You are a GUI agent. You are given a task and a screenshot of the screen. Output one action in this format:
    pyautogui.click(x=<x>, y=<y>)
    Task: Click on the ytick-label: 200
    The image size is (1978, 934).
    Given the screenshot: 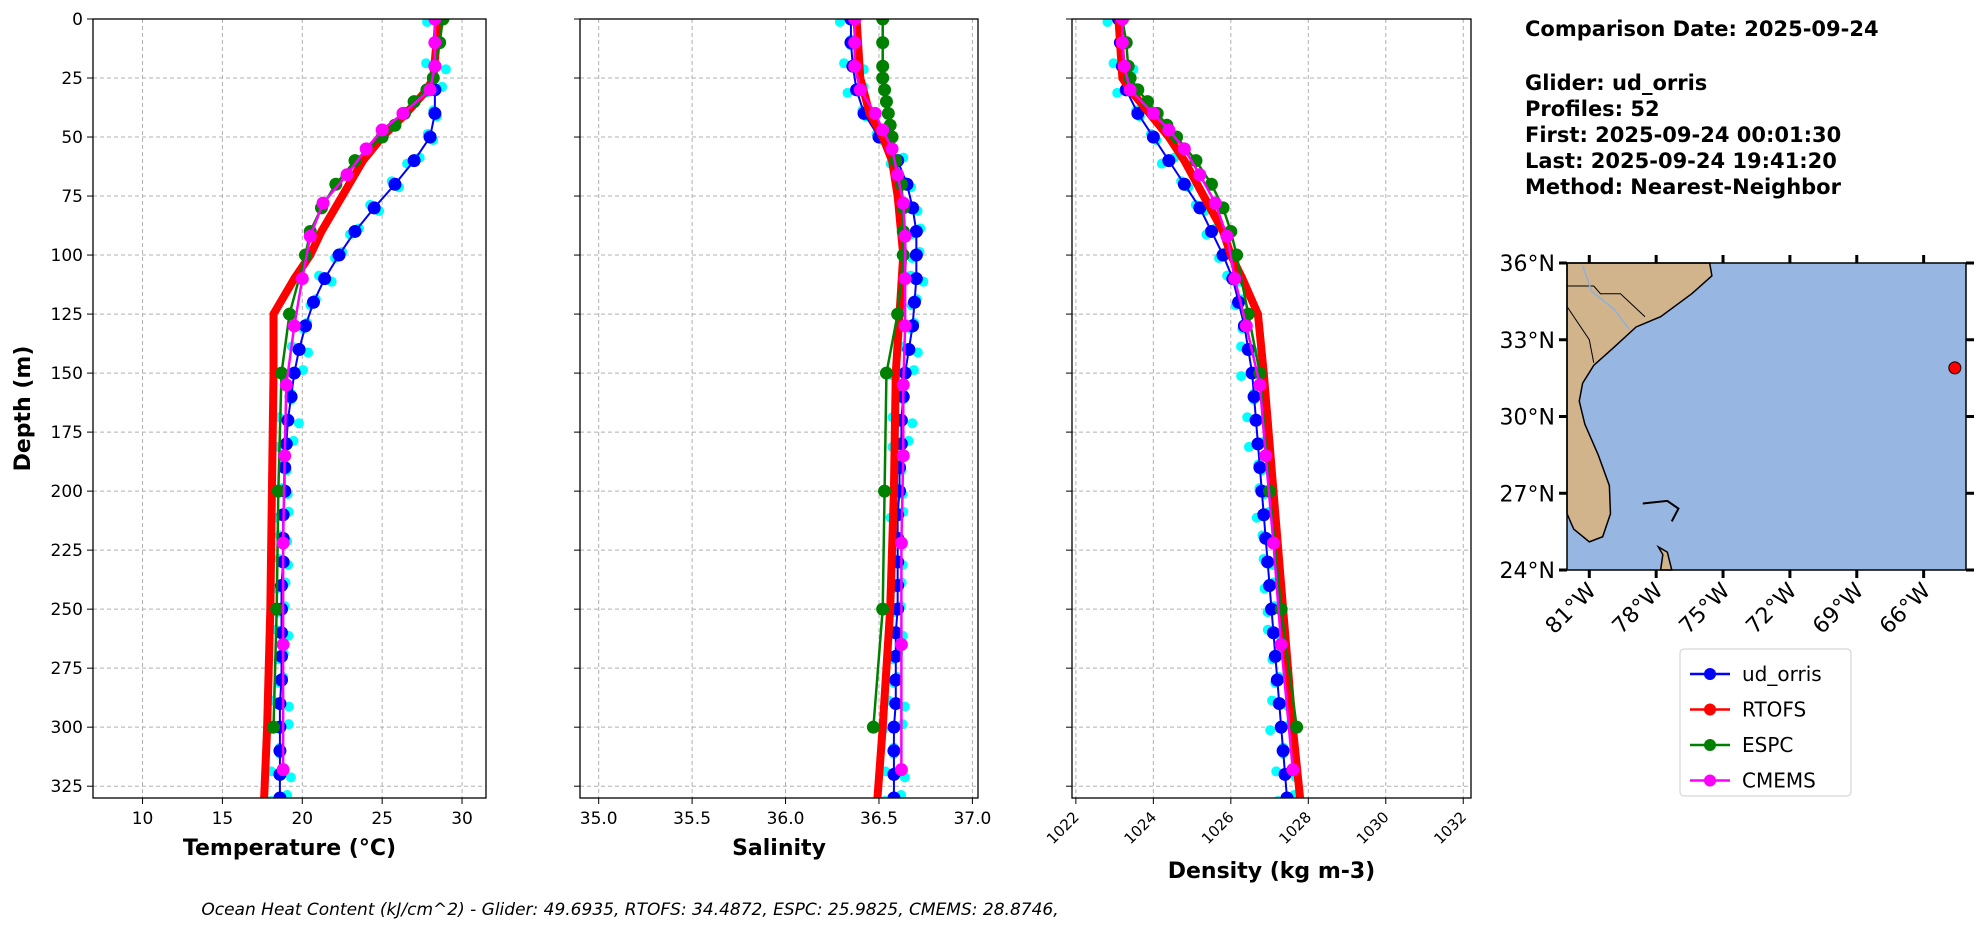 What is the action you would take?
    pyautogui.click(x=67, y=492)
    